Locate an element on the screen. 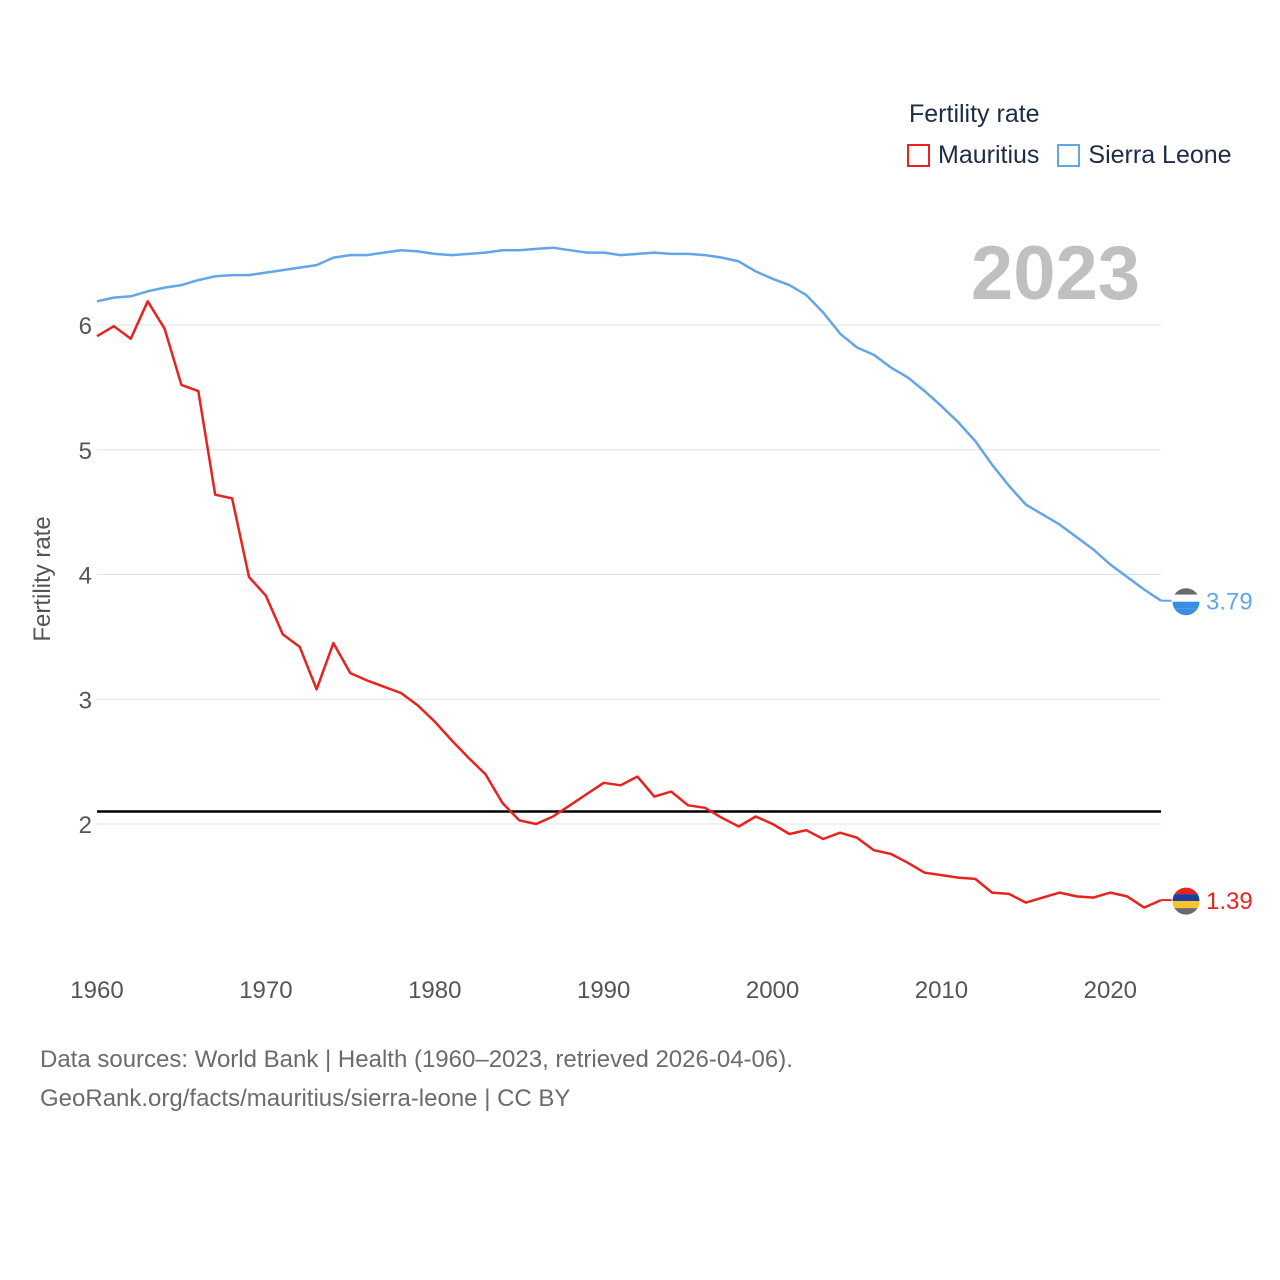 This screenshot has height=1280, width=1280. end-value-label-sierra-leone: 3.79 is located at coordinates (1229, 602).